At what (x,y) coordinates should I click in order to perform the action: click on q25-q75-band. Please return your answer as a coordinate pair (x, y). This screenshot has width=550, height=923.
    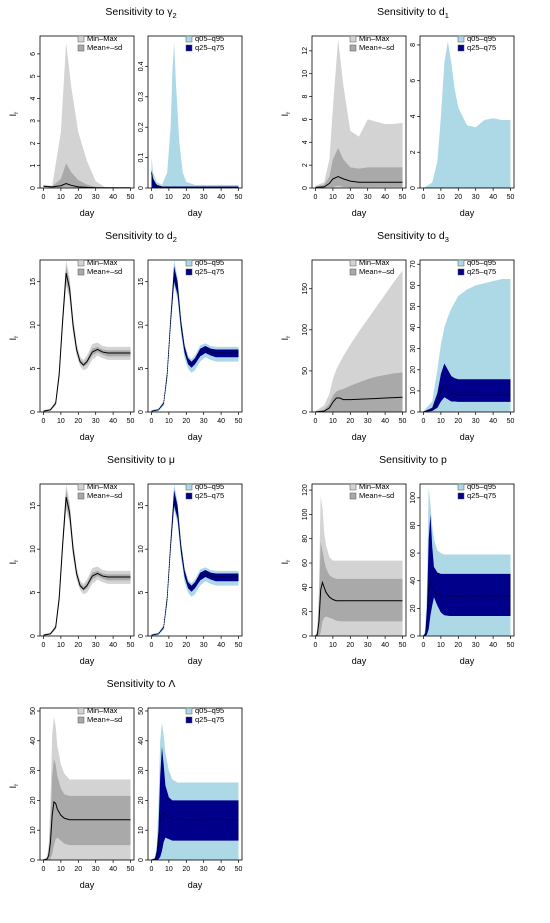
    Looking at the image, I should click on (195, 563).